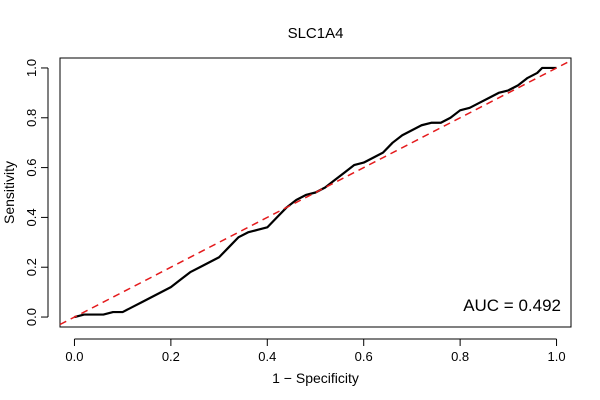 The height and width of the screenshot is (400, 600). I want to click on y-tick-label: 1.0, so click(31, 68).